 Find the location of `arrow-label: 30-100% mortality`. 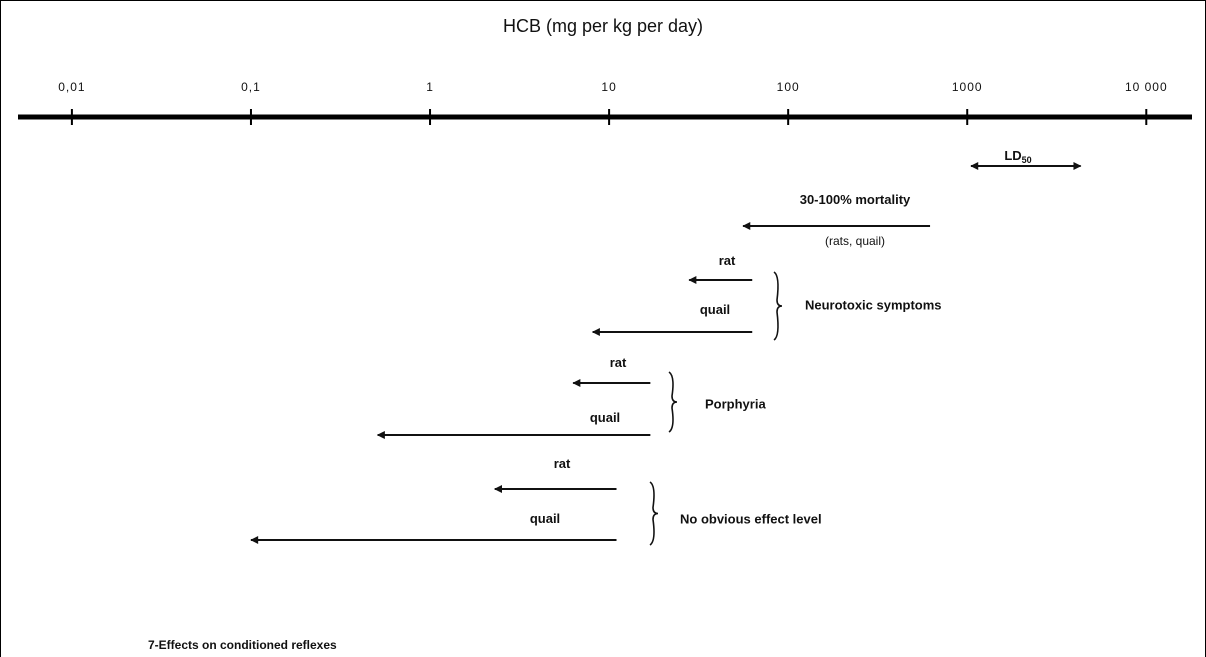

arrow-label: 30-100% mortality is located at coordinates (855, 199).